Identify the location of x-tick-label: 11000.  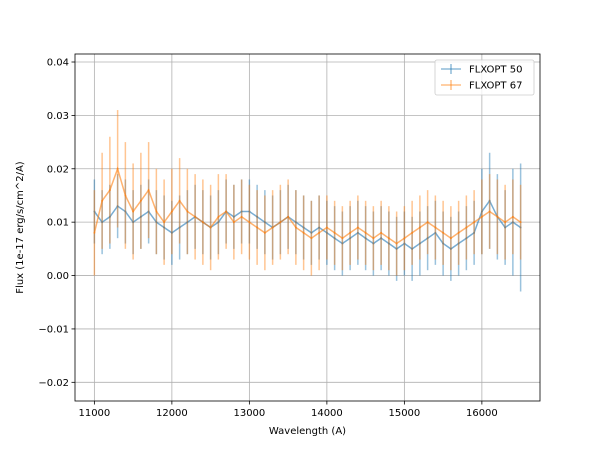
(94, 413).